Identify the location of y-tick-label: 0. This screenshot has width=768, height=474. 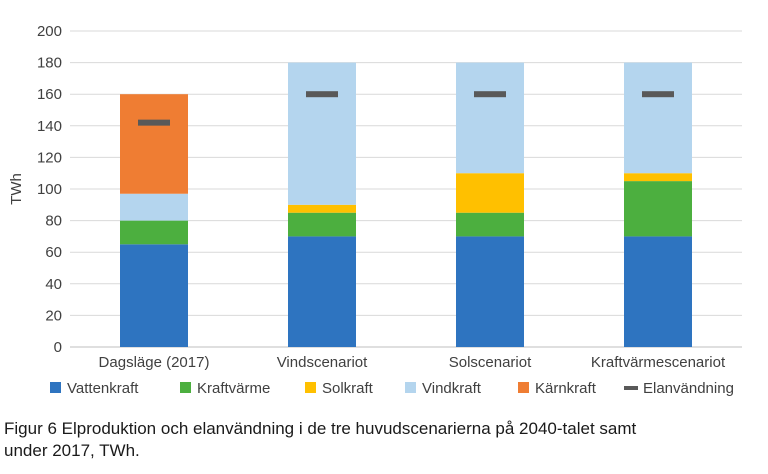
(58, 347).